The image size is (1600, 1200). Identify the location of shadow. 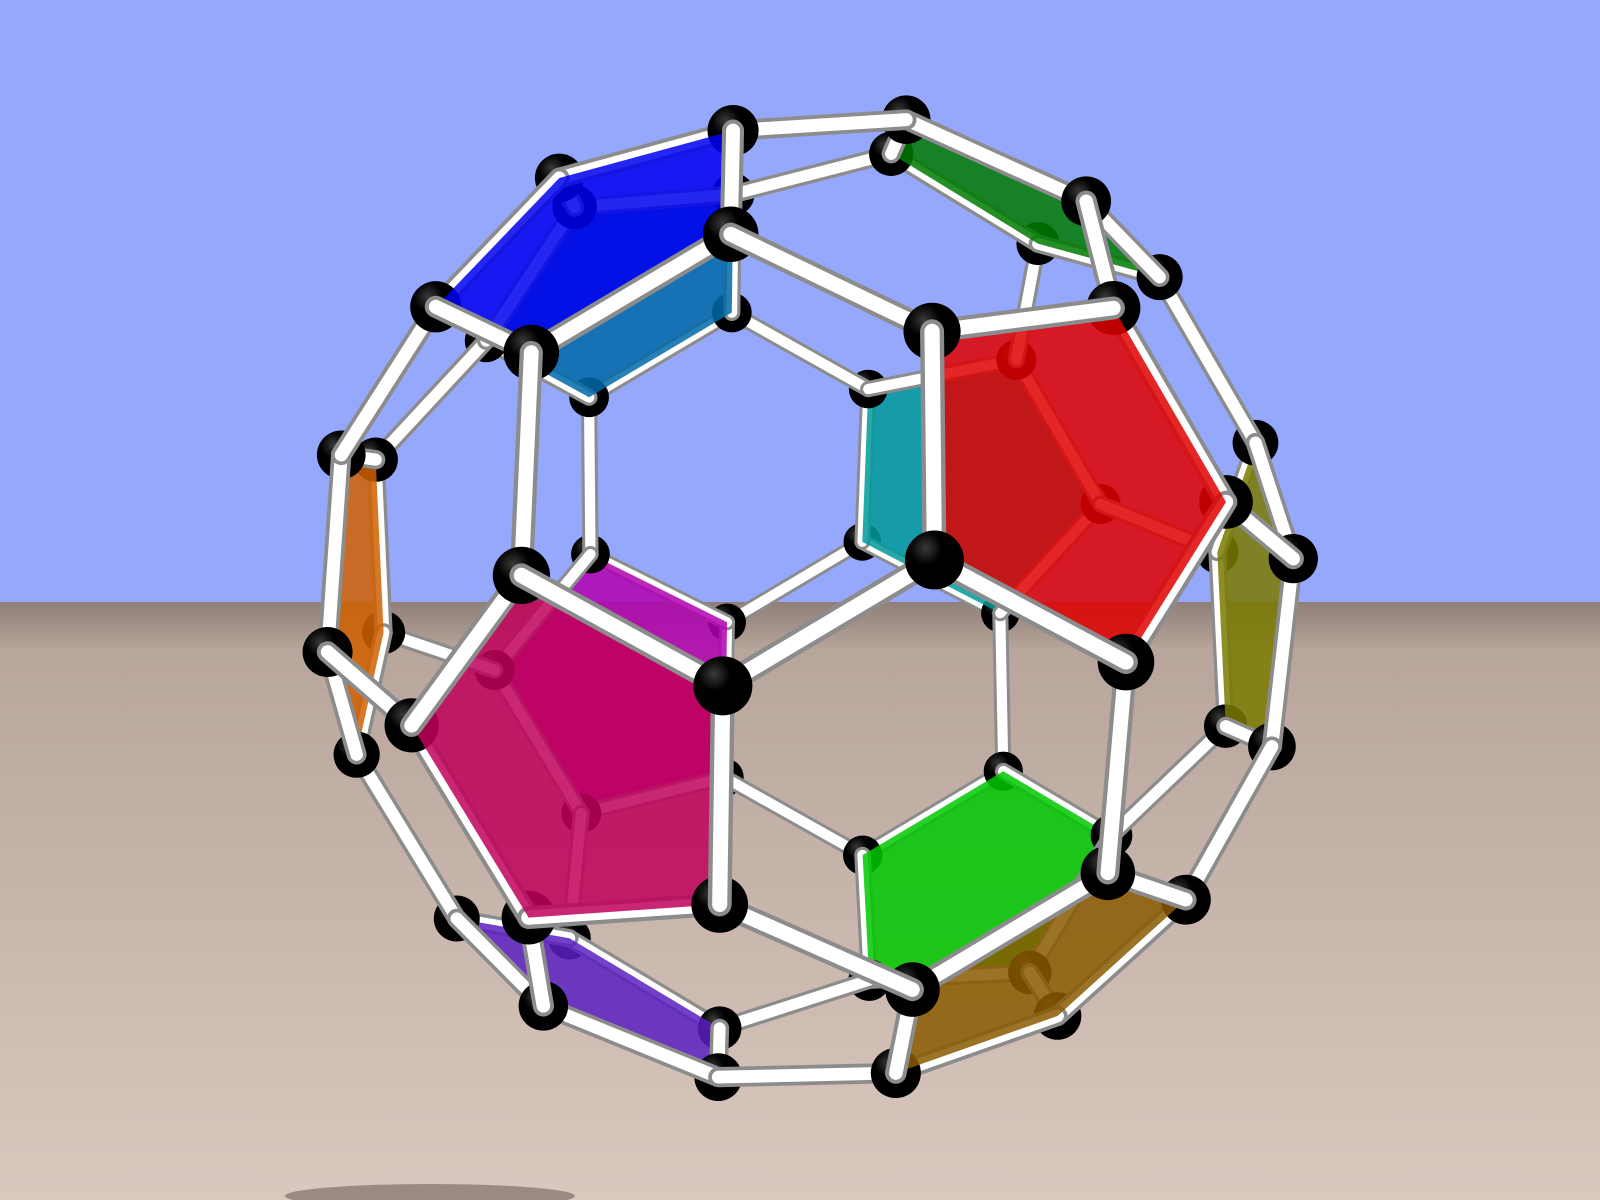
(430, 1192).